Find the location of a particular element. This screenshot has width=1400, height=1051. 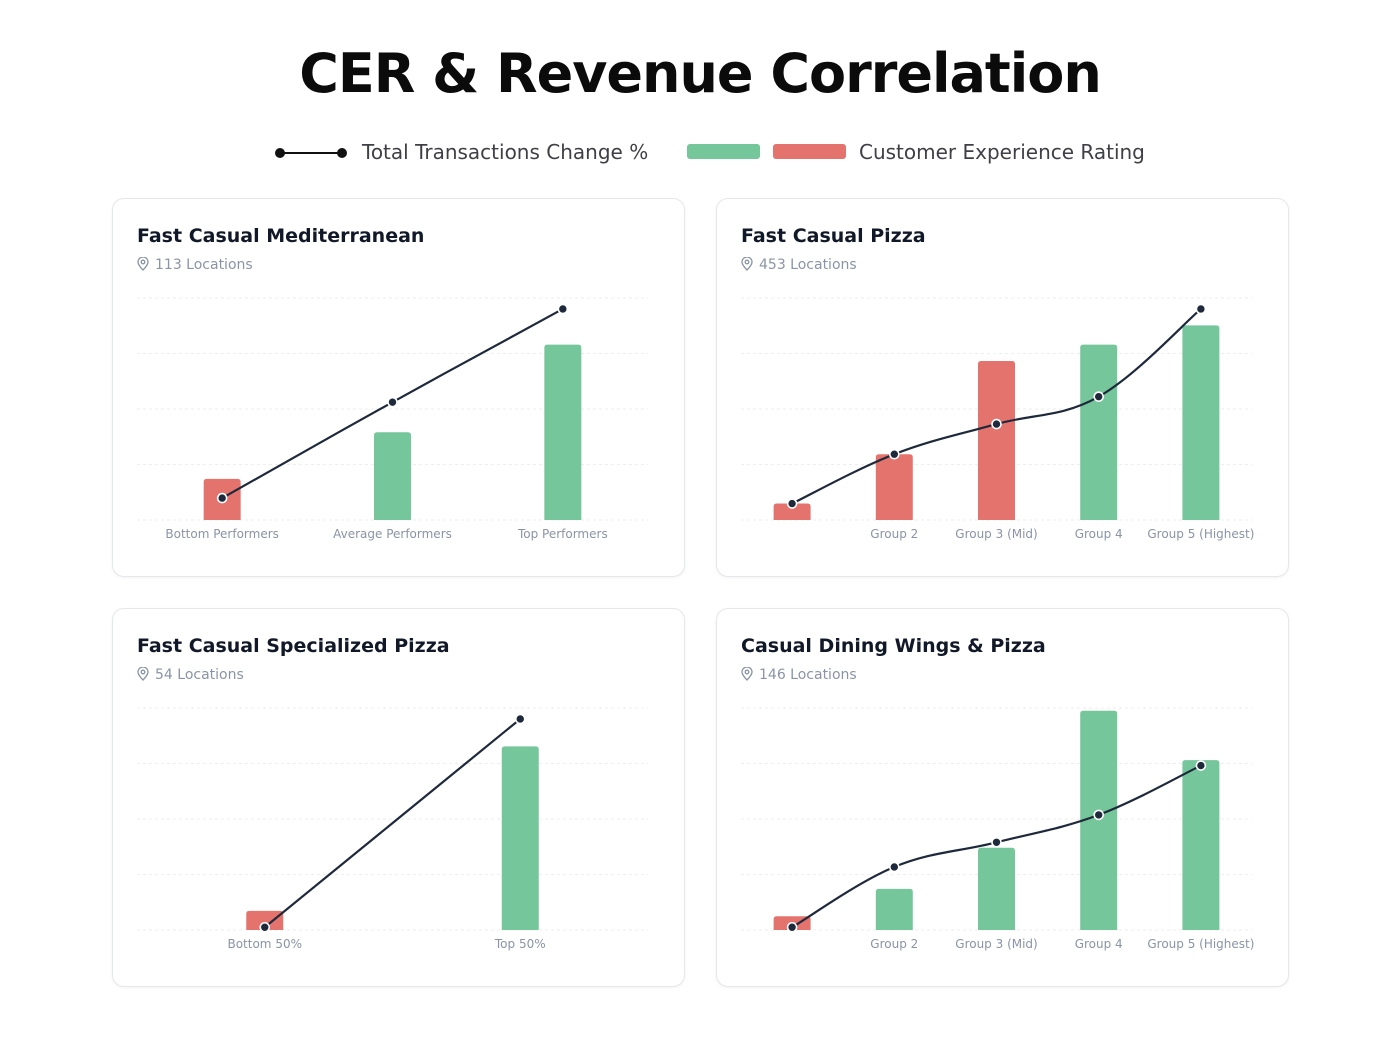

location-count: 113 Locations is located at coordinates (204, 265).